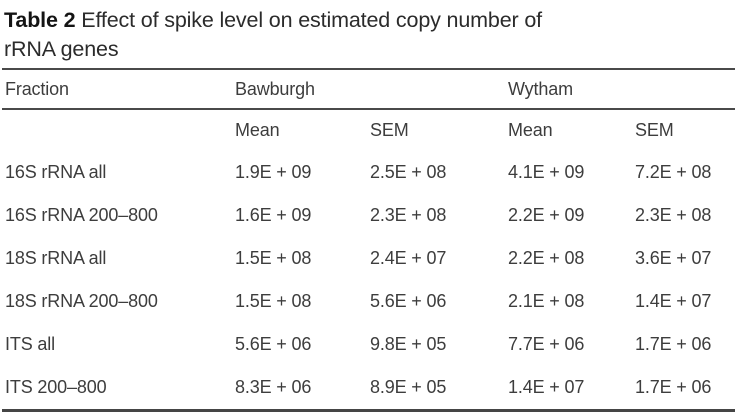 The width and height of the screenshot is (737, 418). What do you see at coordinates (368, 69) in the screenshot?
I see `rule-top` at bounding box center [368, 69].